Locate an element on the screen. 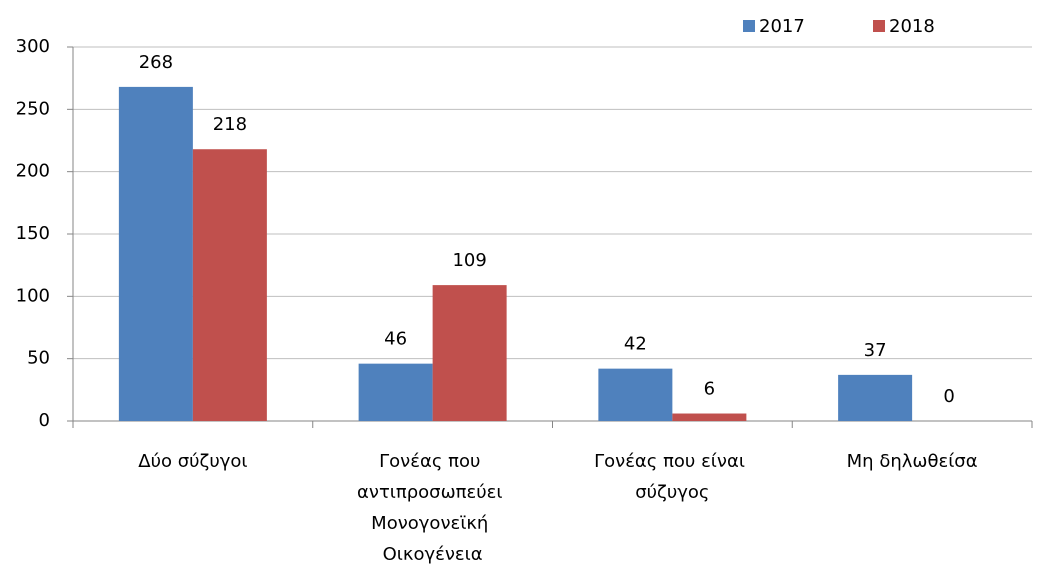 Image resolution: width=1044 pixels, height=564 pixels. y-tick-label: 50 is located at coordinates (38, 358).